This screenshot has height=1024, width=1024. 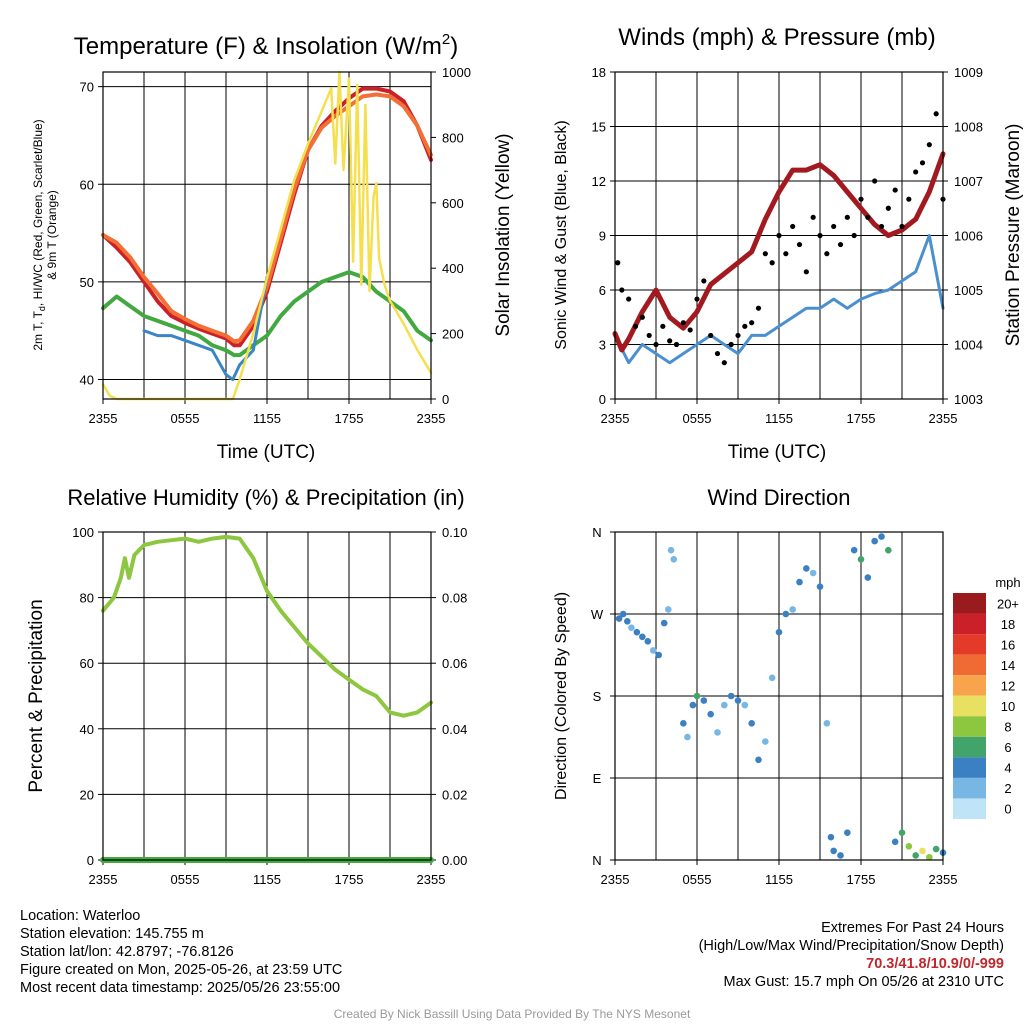 What do you see at coordinates (112, 934) in the screenshot?
I see `station-elevation: Station elevation: 145.755 m` at bounding box center [112, 934].